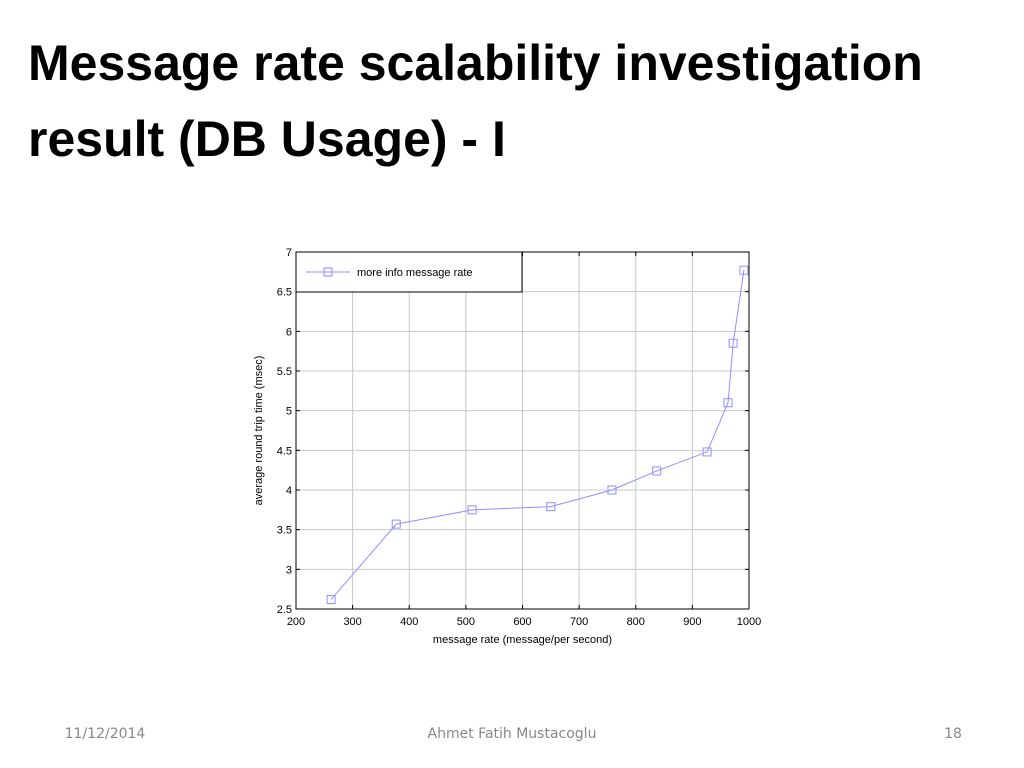 The image size is (1024, 768). Describe the element at coordinates (284, 293) in the screenshot. I see `y-tick-label: 6.5` at that location.